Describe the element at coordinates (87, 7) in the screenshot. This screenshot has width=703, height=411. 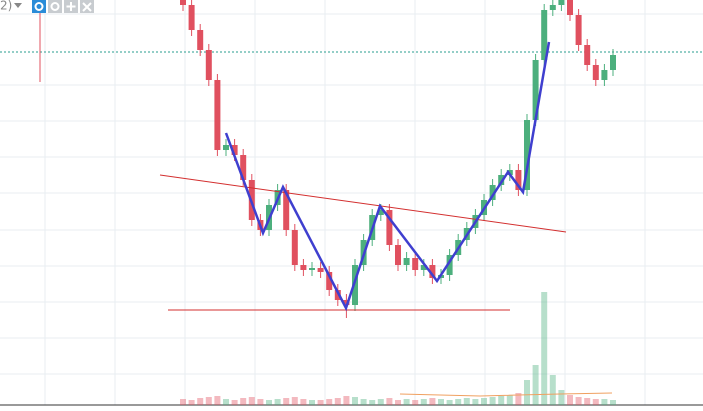
I see `close-icon` at that location.